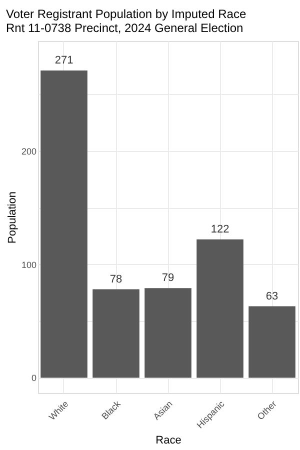 Image resolution: width=300 pixels, height=450 pixels. What do you see at coordinates (12, 218) in the screenshot?
I see `y-axis-title: Population` at bounding box center [12, 218].